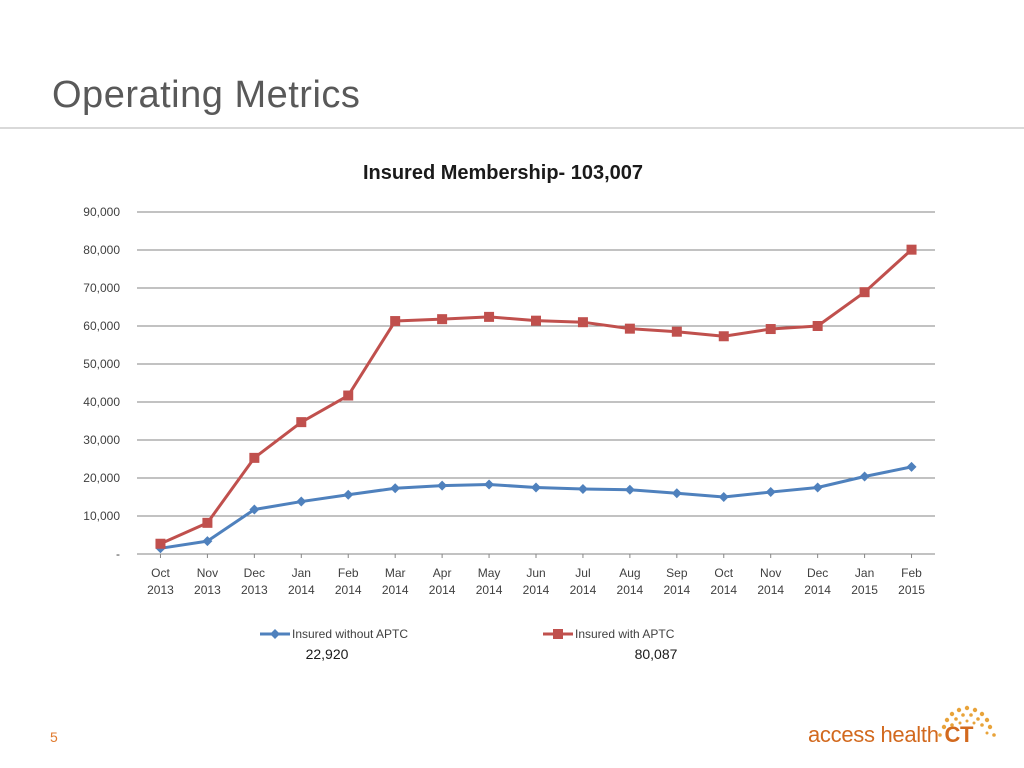  I want to click on logo-text: access health CT, so click(890, 735).